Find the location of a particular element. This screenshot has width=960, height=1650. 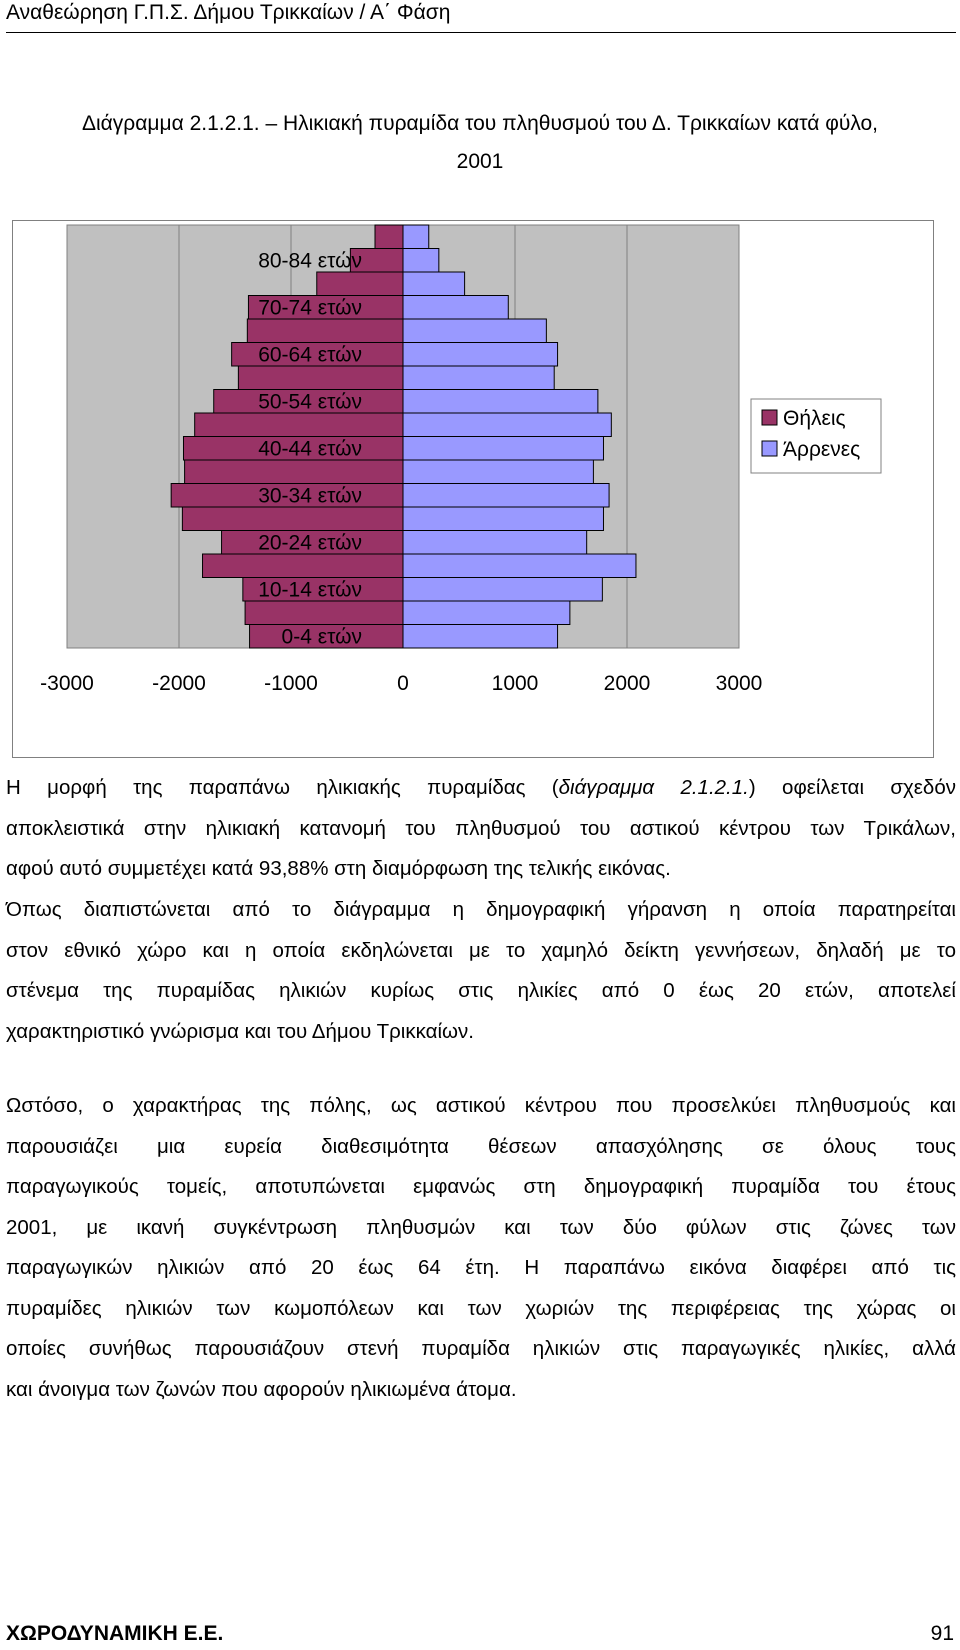

text-run: ) οφείλεται σχεδόν is located at coordinates (852, 787).